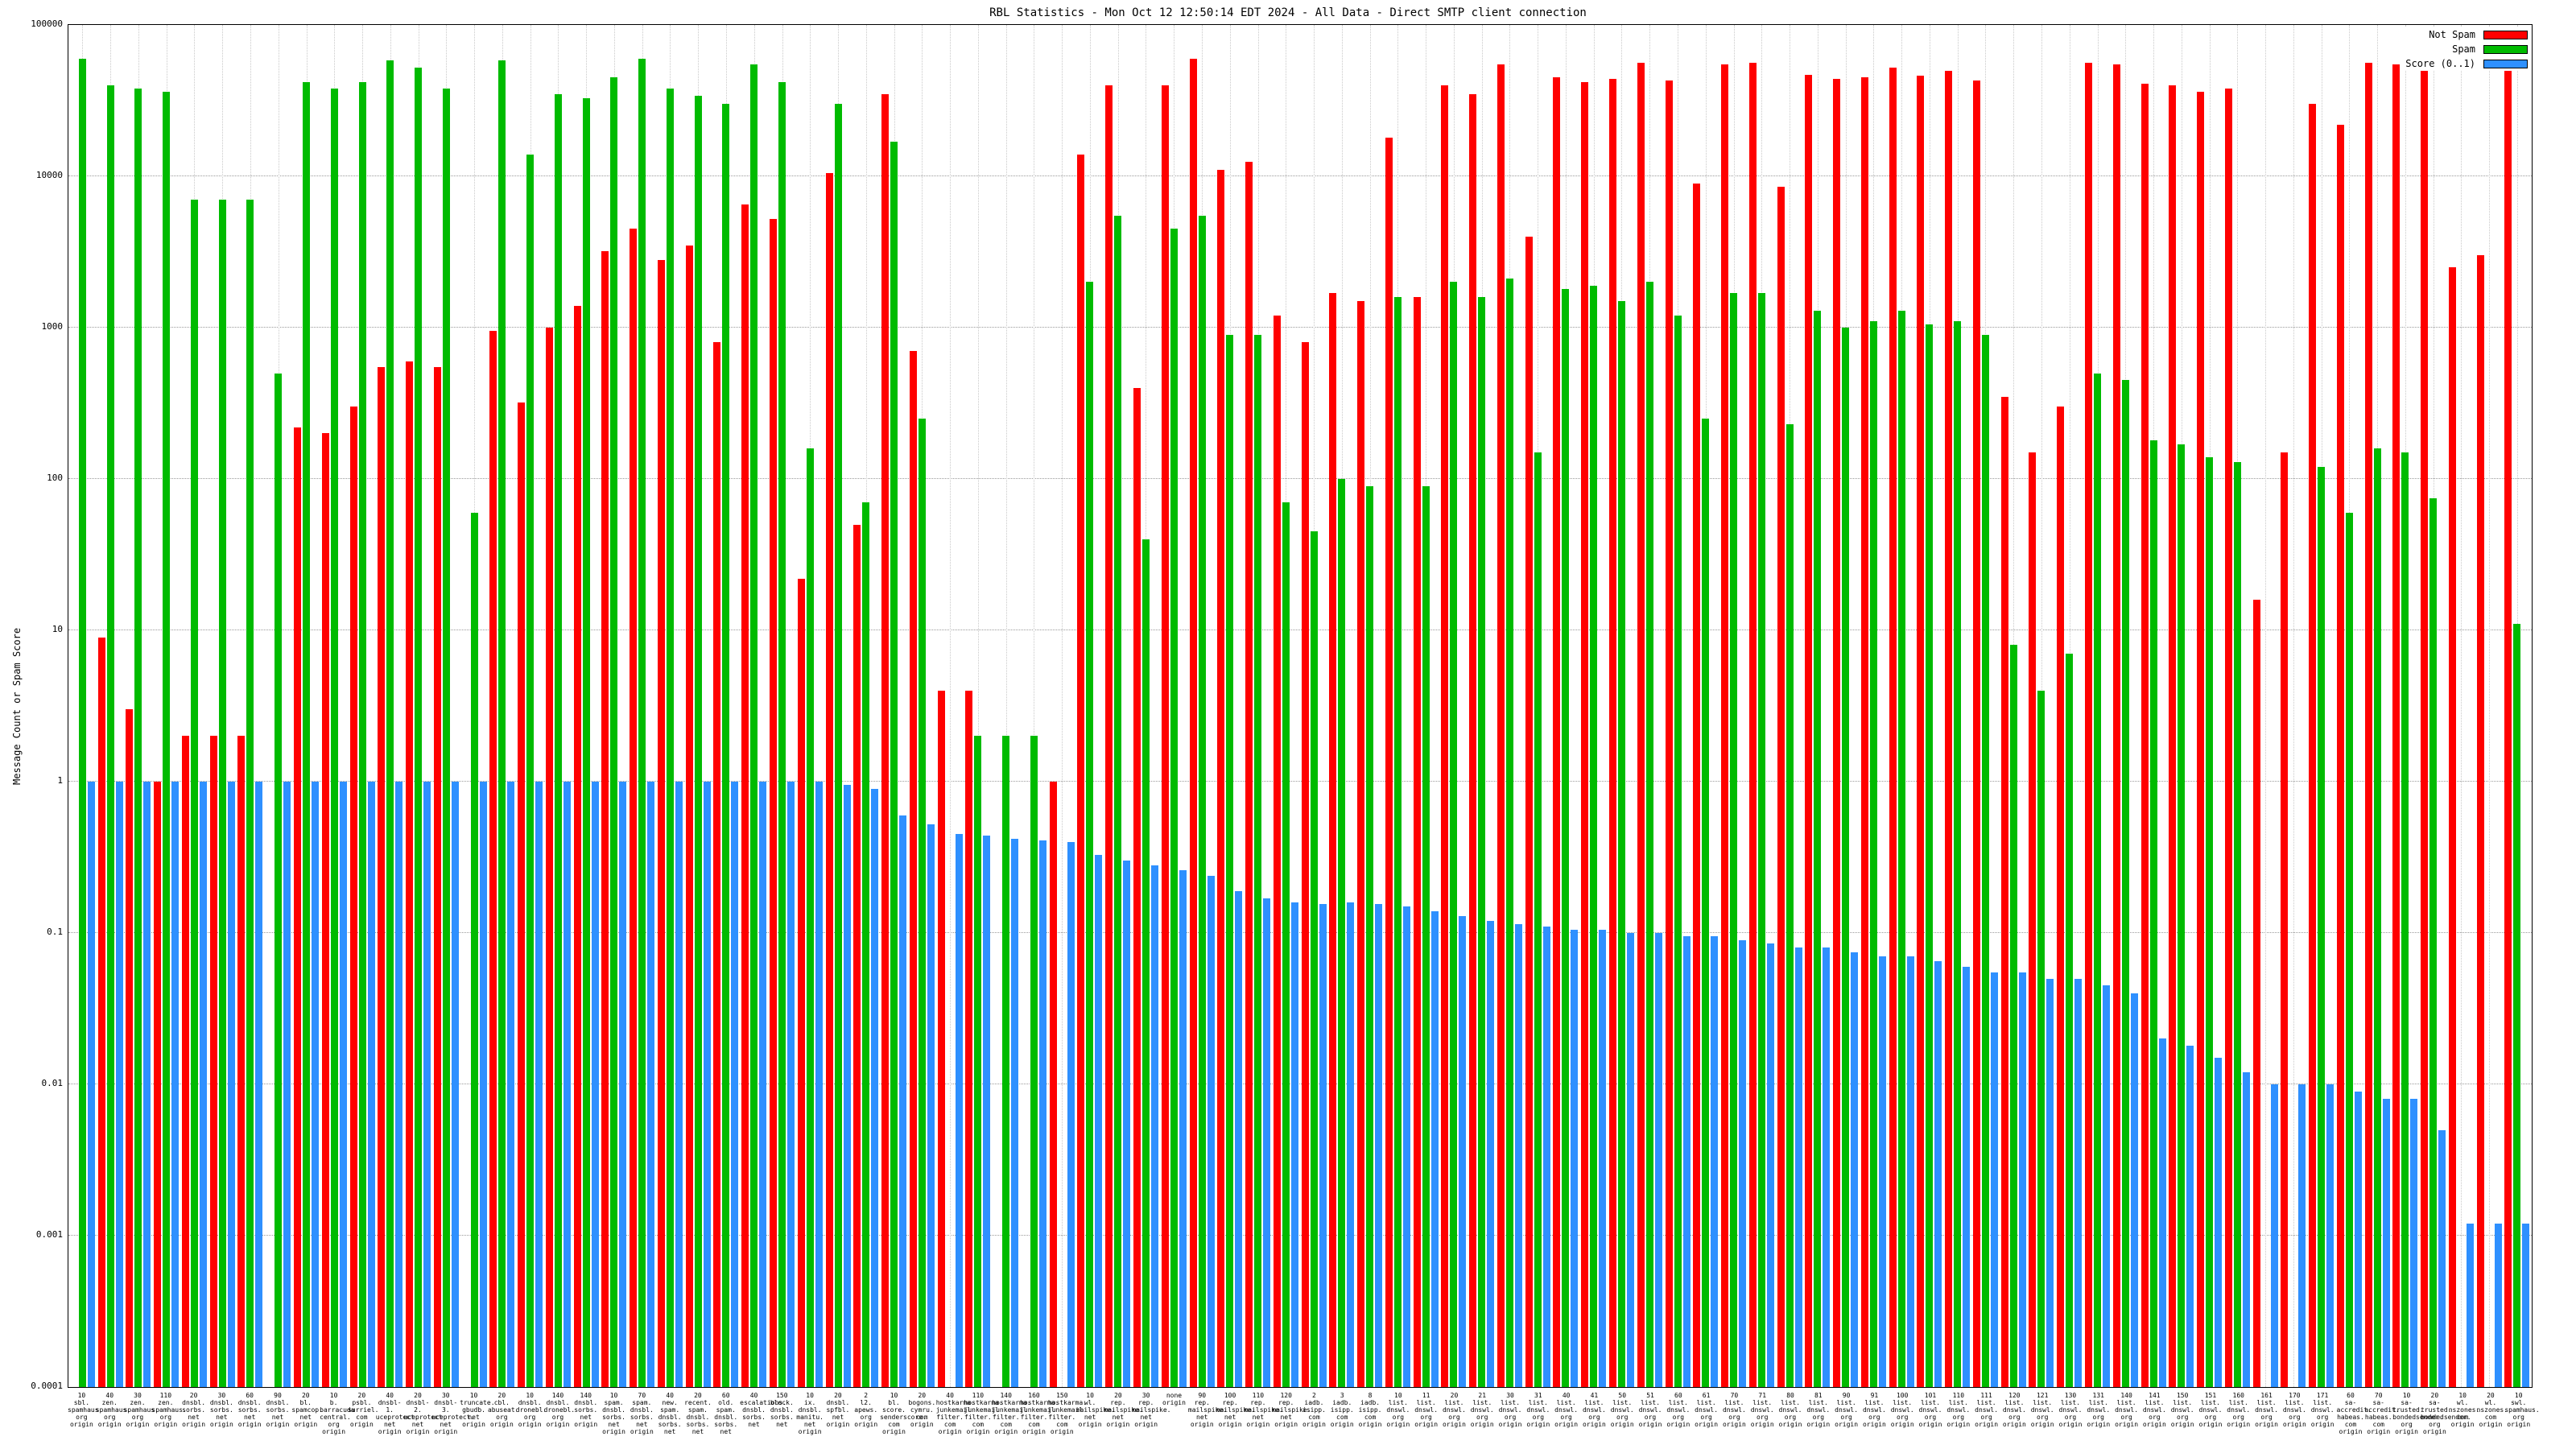 This screenshot has height=1449, width=2576. What do you see at coordinates (2239, 1410) in the screenshot?
I see `x-tick-label: 160 list. dnswl. org origin` at bounding box center [2239, 1410].